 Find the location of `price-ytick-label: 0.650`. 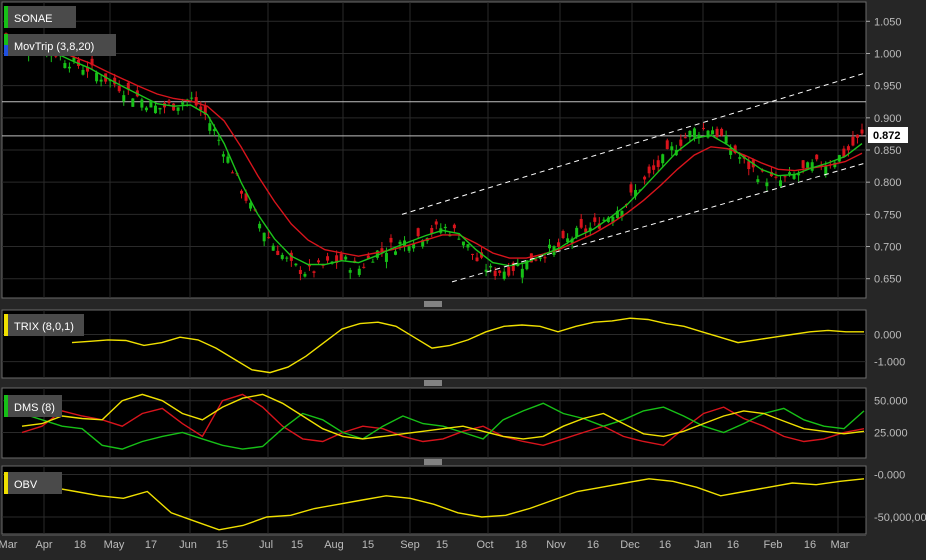

price-ytick-label: 0.650 is located at coordinates (888, 280).